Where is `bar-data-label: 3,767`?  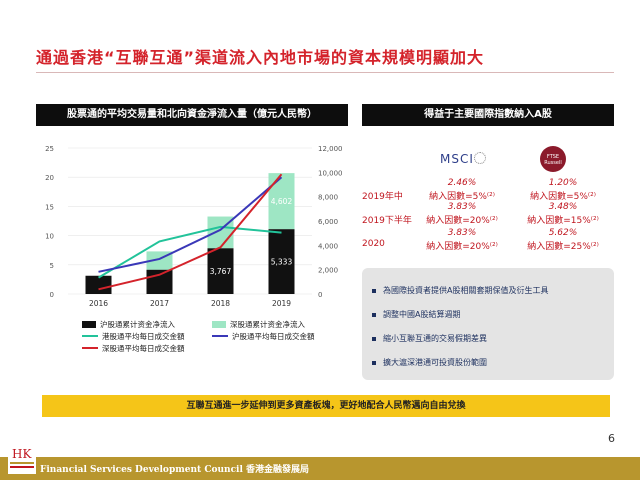
bar-data-label: 3,767 is located at coordinates (221, 271).